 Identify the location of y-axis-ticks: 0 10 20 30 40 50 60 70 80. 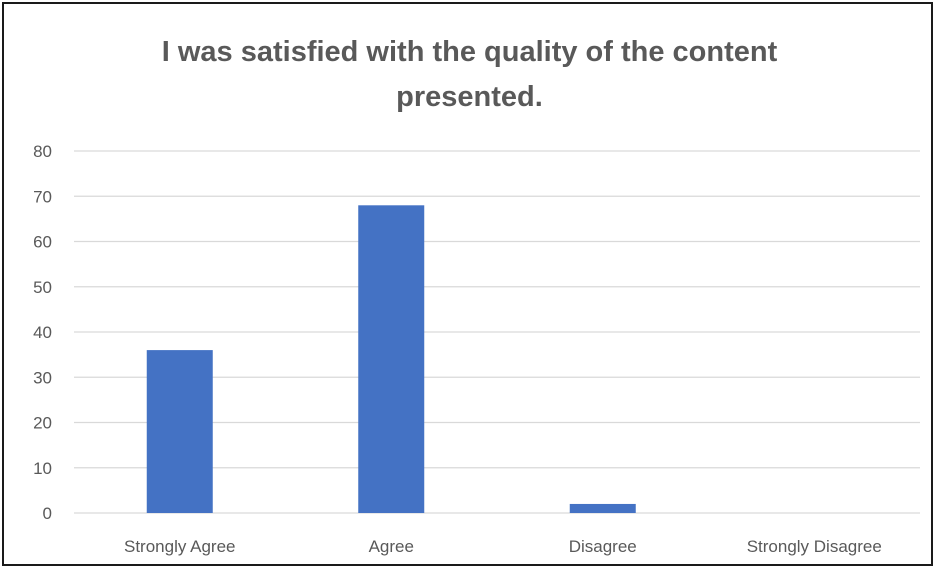
(42, 332).